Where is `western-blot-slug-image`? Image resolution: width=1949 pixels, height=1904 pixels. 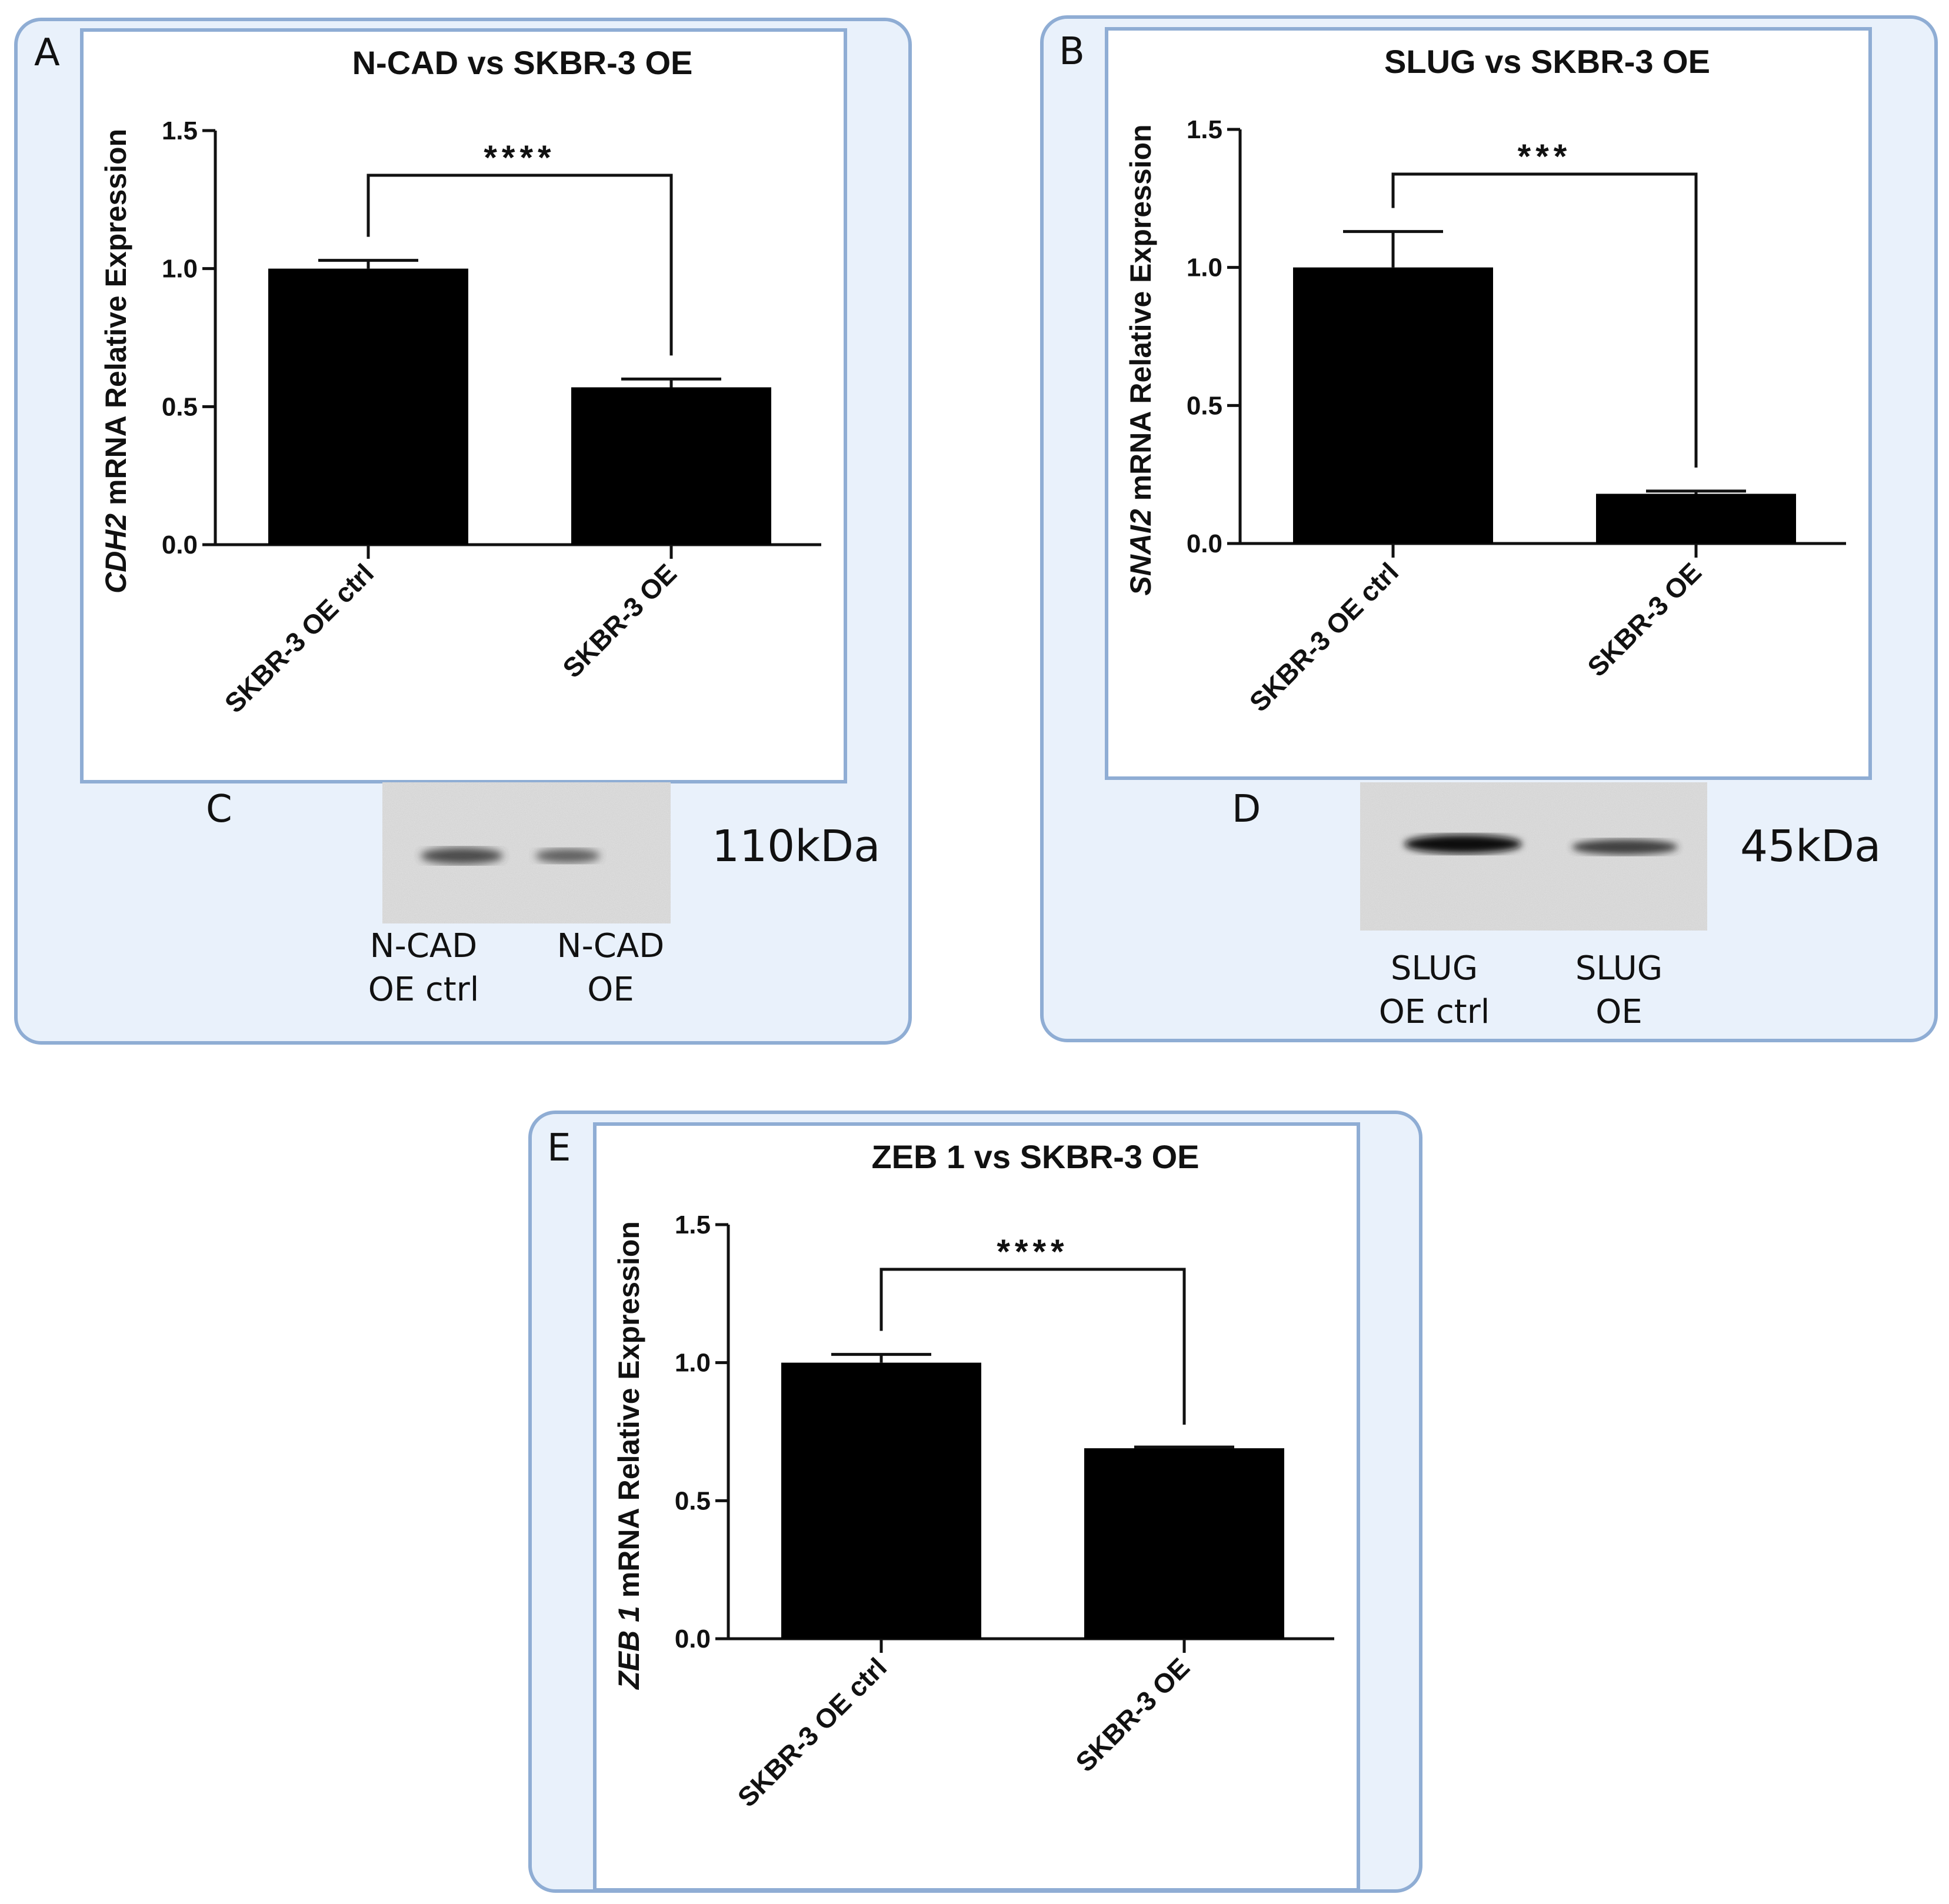
western-blot-slug-image is located at coordinates (1533, 856).